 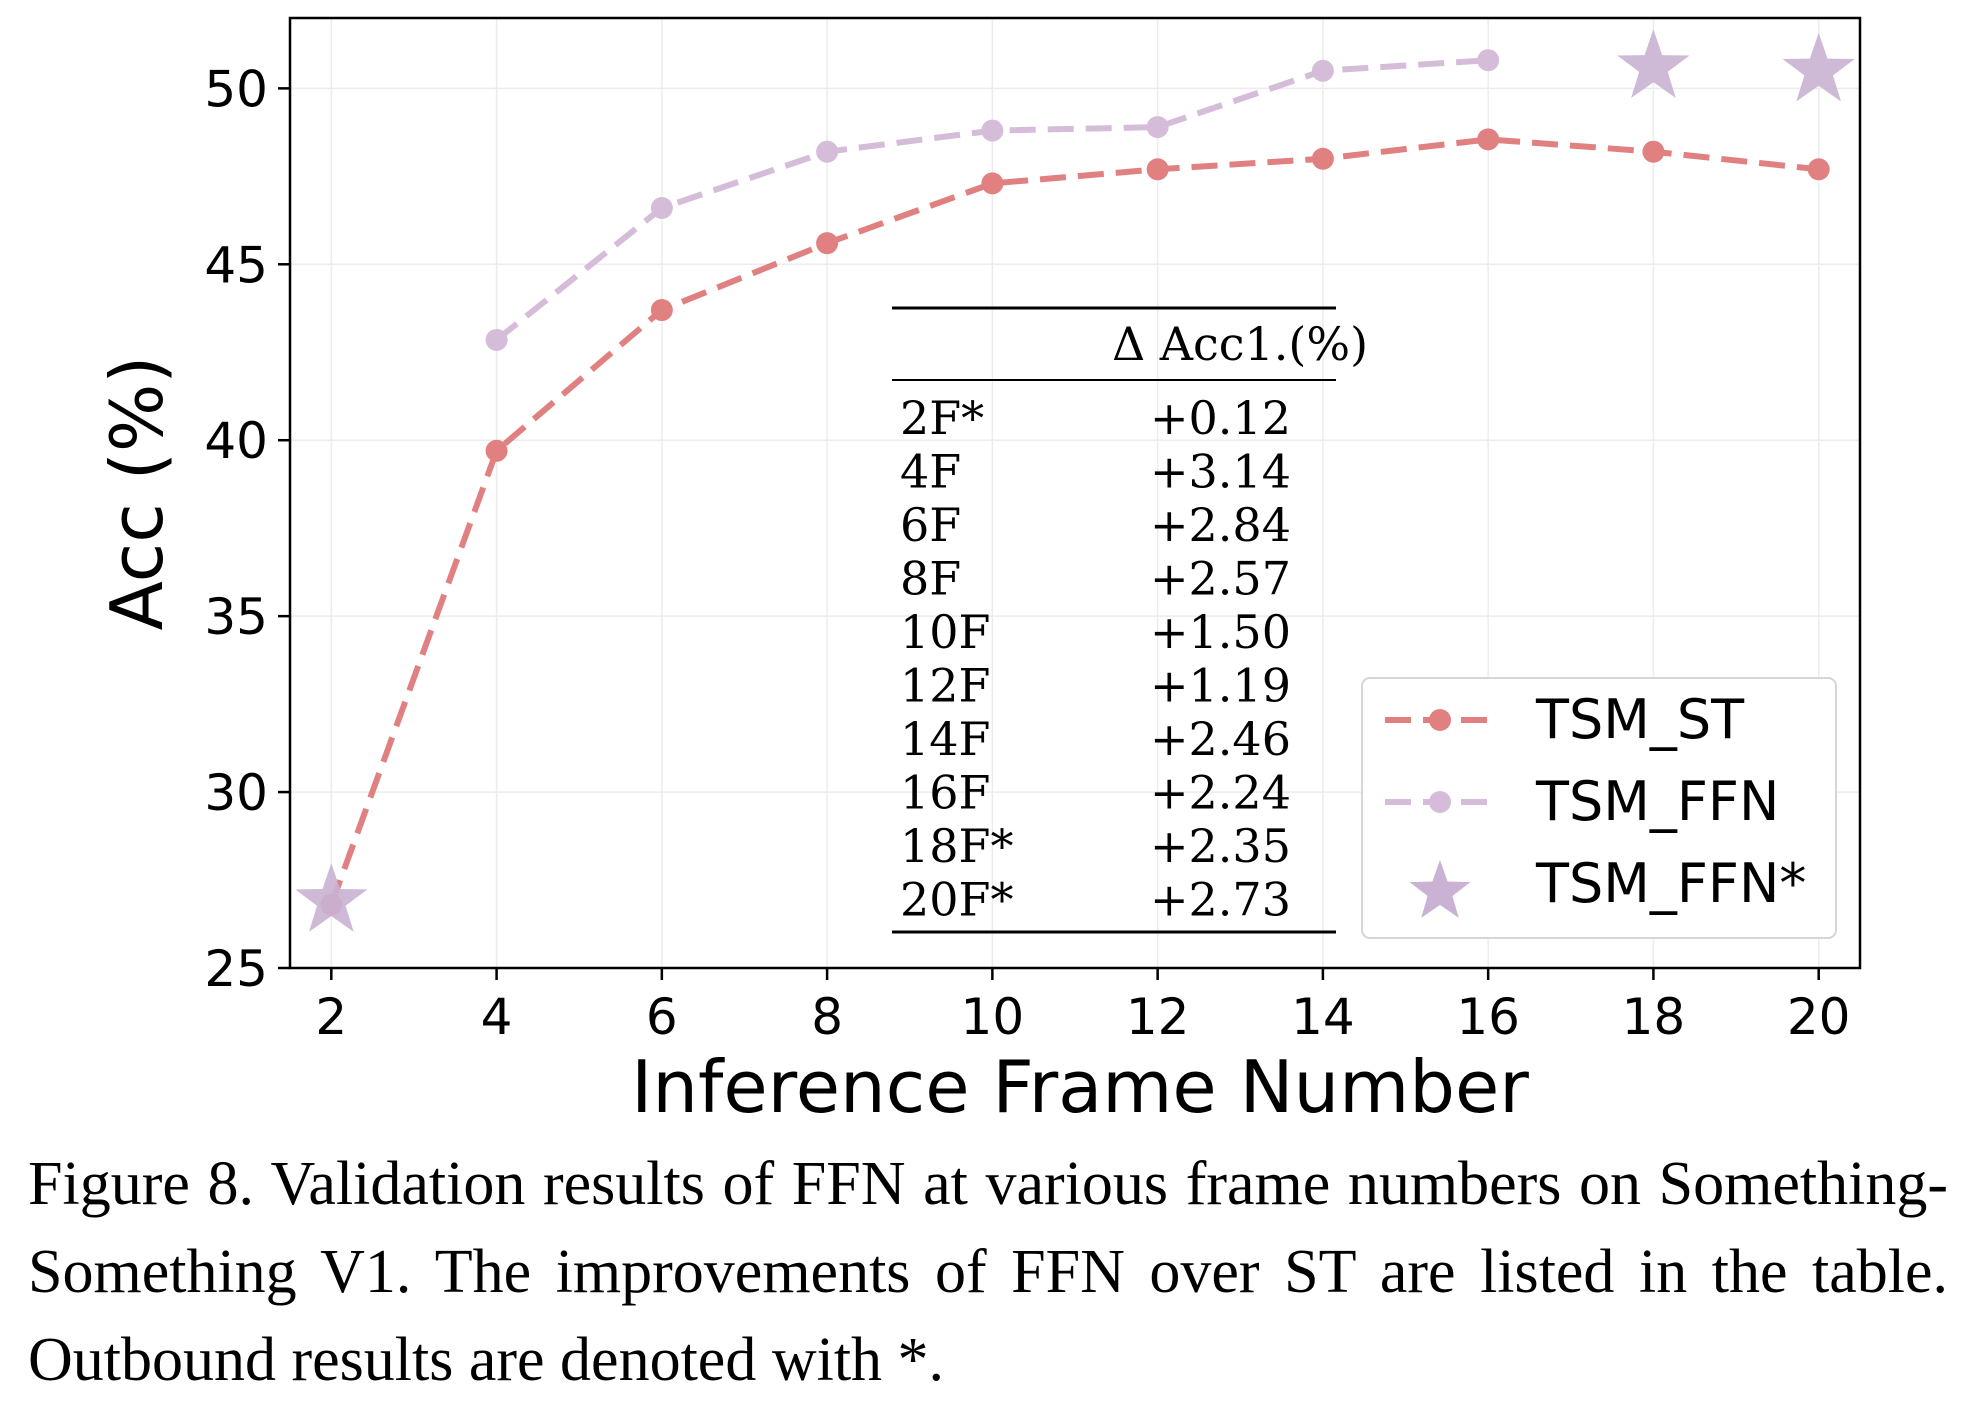 I want to click on table-row-value: +1.50, so click(x=1220, y=632).